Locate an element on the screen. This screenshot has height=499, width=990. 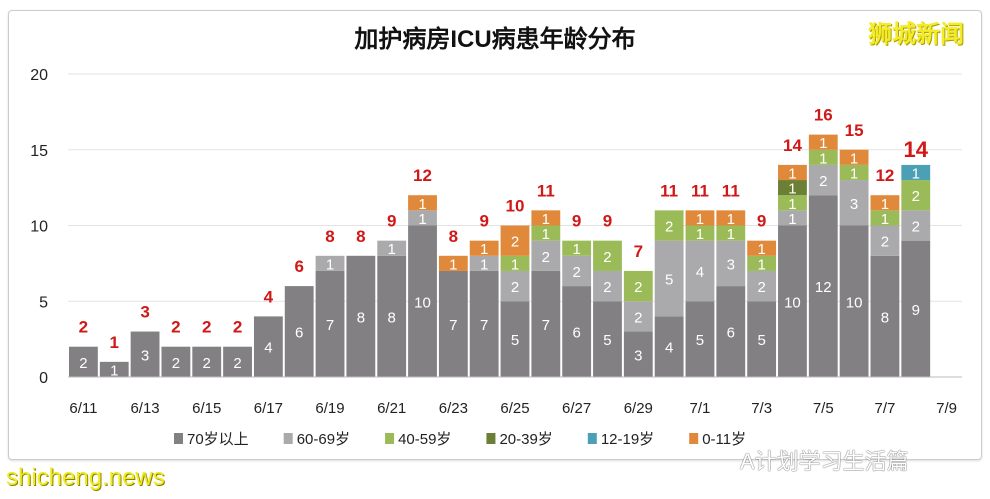
legend-label: 0-11岁 is located at coordinates (724, 439).